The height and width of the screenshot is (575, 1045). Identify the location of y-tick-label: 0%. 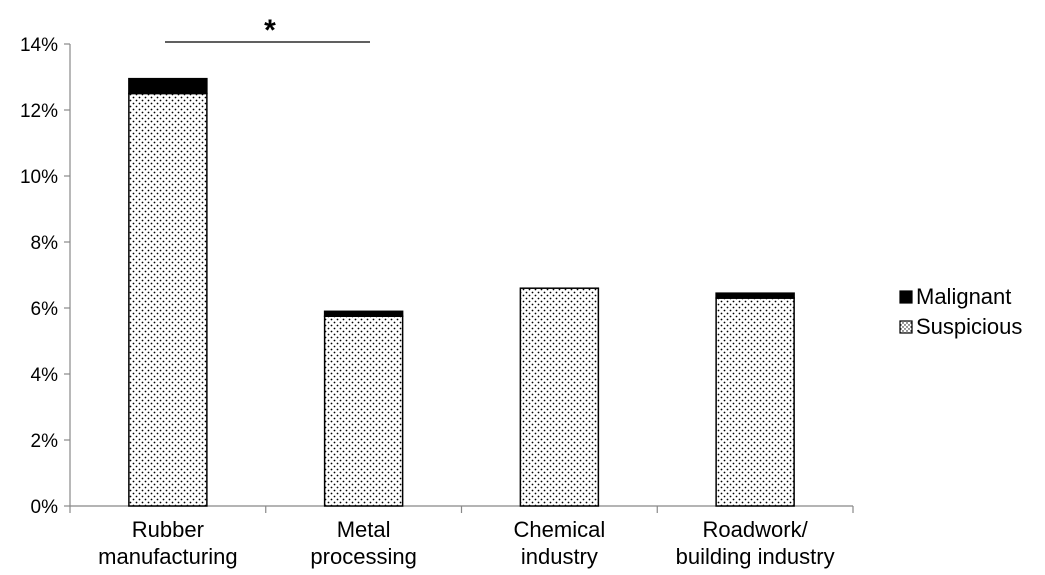
(45, 507).